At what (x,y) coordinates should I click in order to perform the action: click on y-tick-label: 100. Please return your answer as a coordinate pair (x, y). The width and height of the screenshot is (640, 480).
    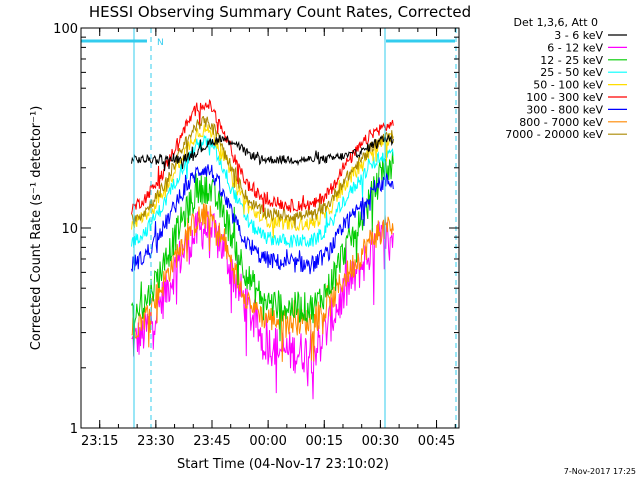
    Looking at the image, I should click on (65, 29).